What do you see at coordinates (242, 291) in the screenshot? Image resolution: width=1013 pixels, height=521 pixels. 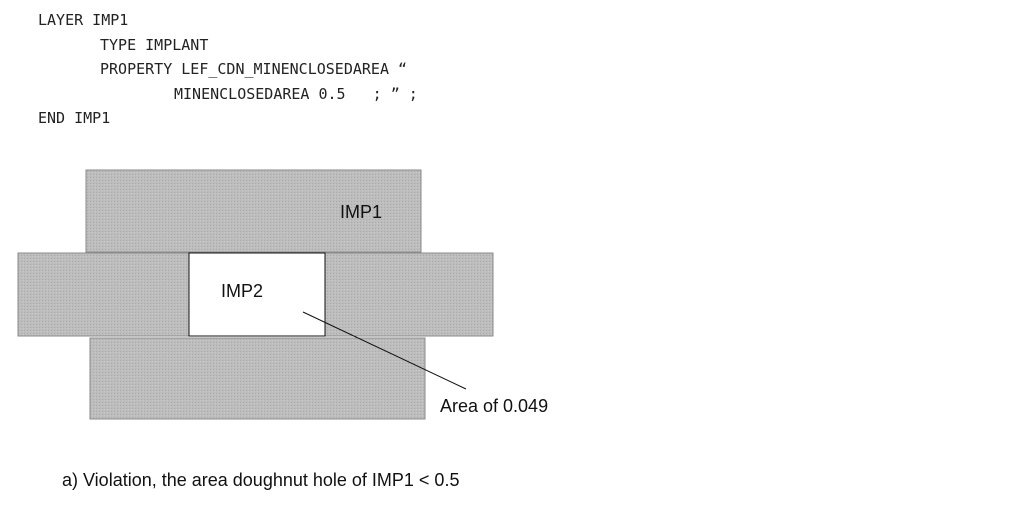 I see `imp2-label: IMP2` at bounding box center [242, 291].